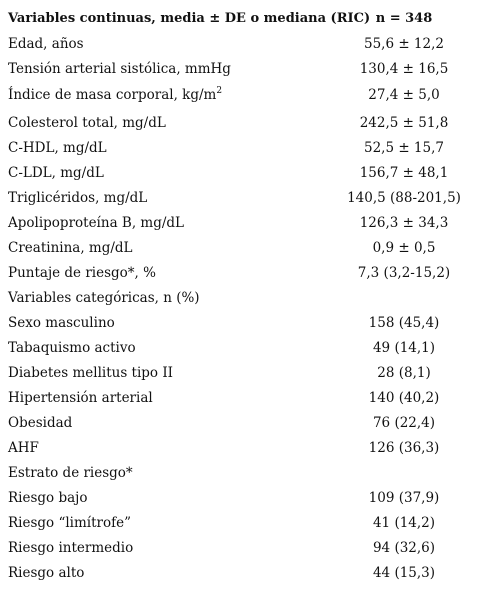 This screenshot has width=489, height=589. I want to click on row-label: Puntaje de riesgo*, %, so click(82, 272).